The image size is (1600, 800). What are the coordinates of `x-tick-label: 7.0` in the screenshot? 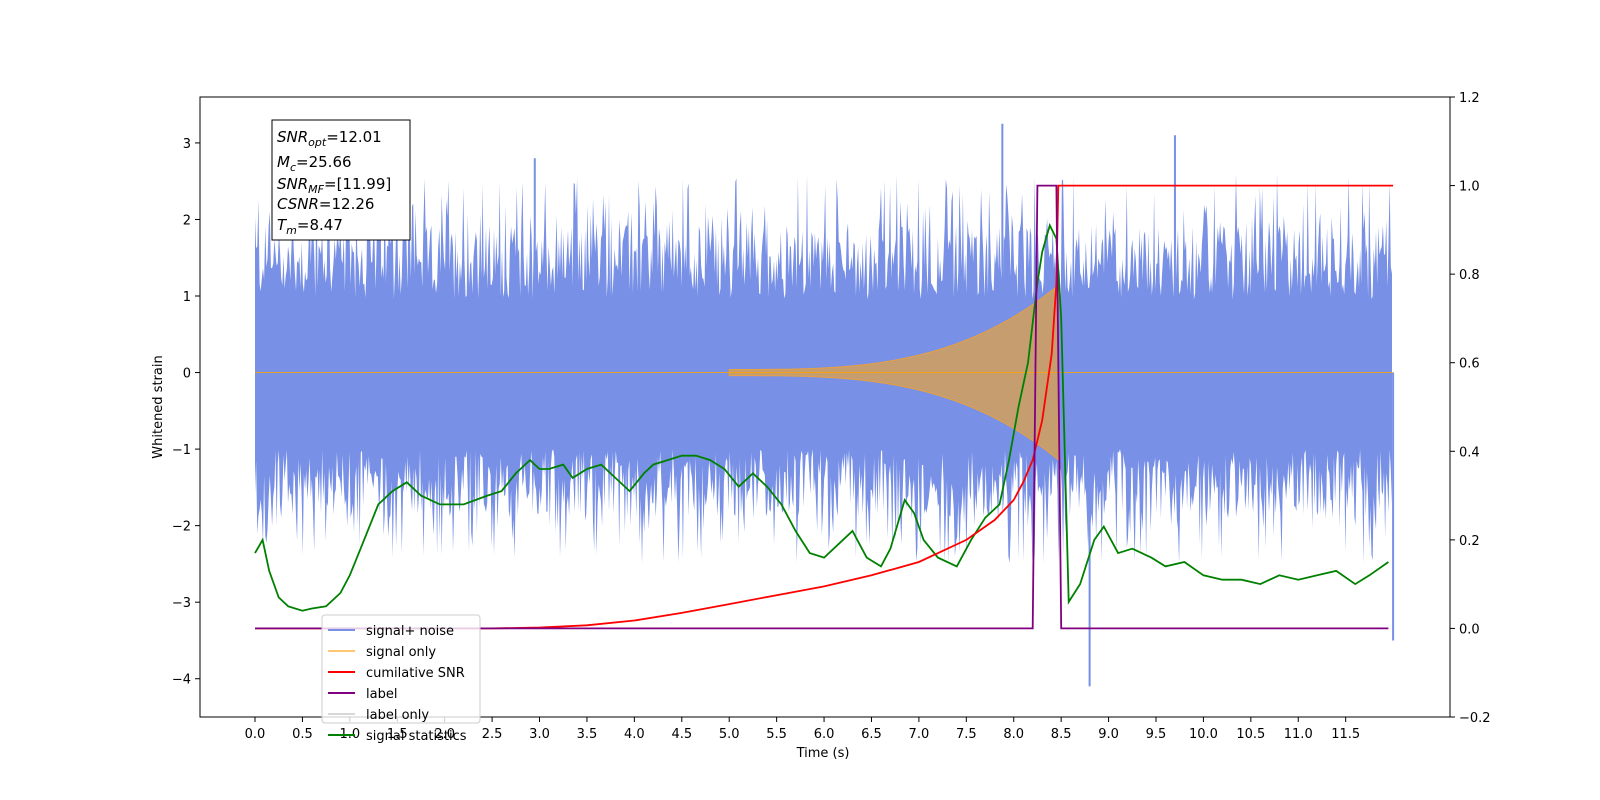 It's located at (919, 734).